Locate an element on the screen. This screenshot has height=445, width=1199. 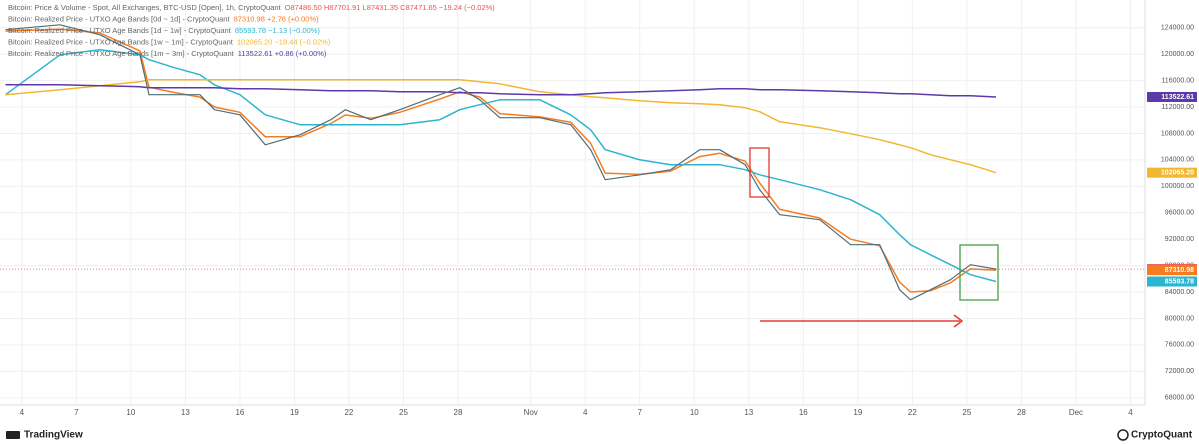
y-tick-label: 68000.00 is located at coordinates (1179, 398).